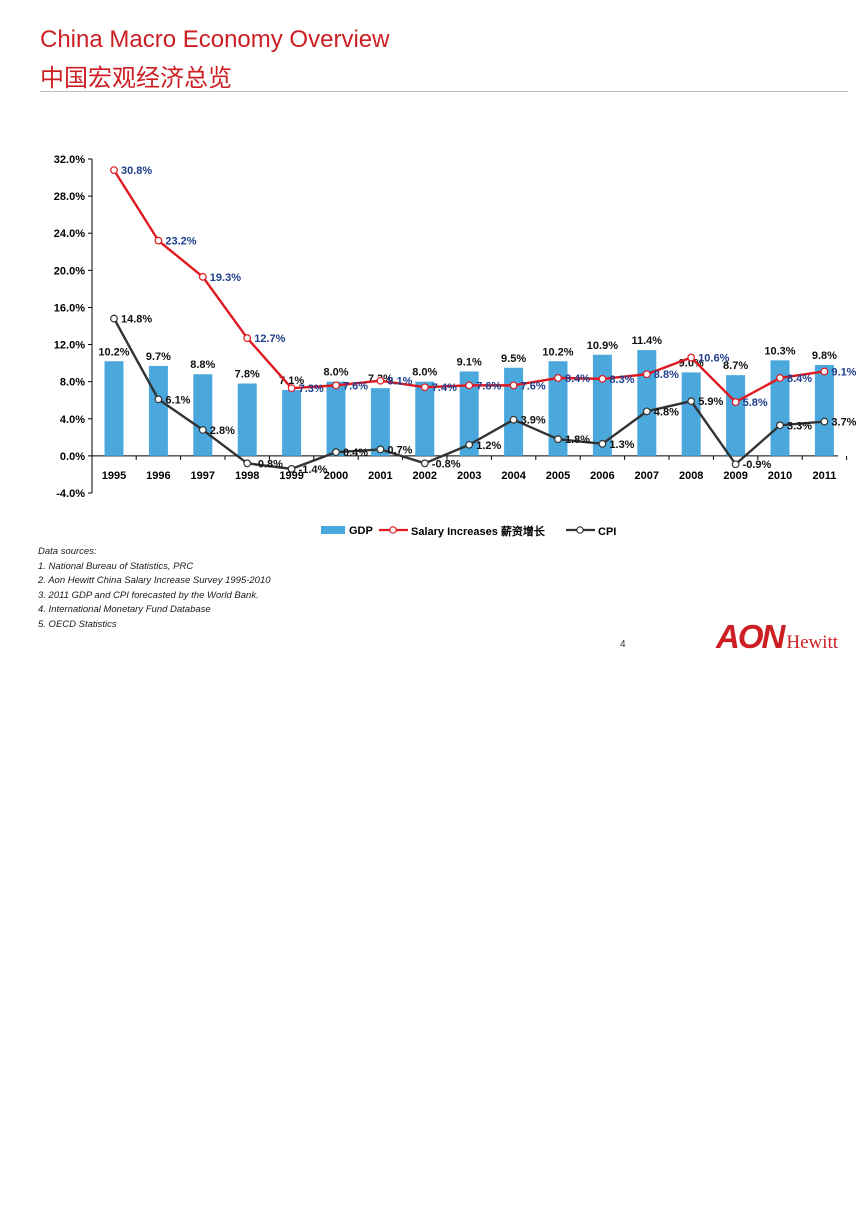  Describe the element at coordinates (713, 359) in the screenshot. I see `salary-data-label: 10.6%` at that location.